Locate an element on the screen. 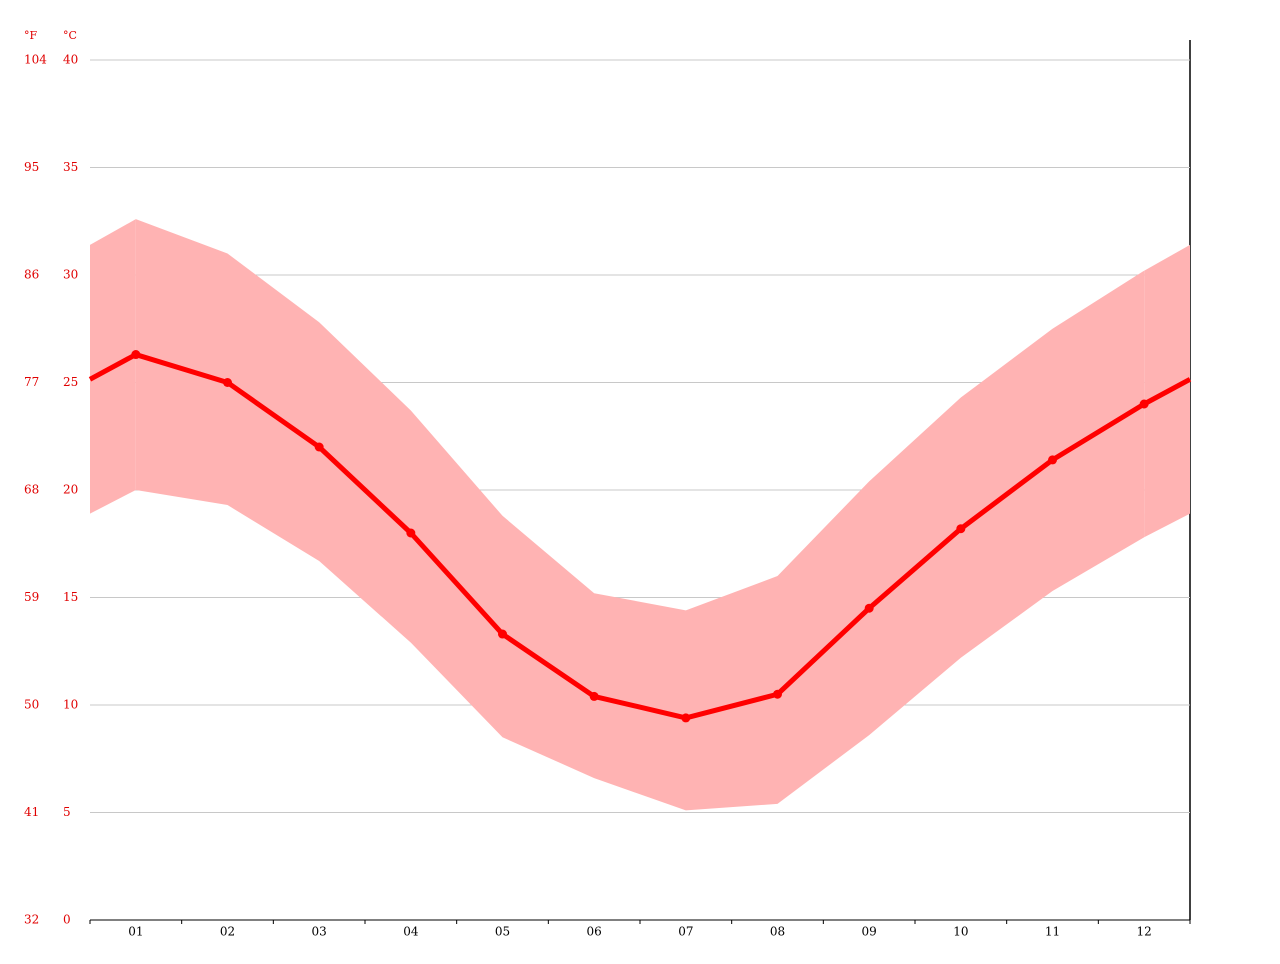 The width and height of the screenshot is (1280, 964). y2-tick-label: 77 is located at coordinates (31, 382).